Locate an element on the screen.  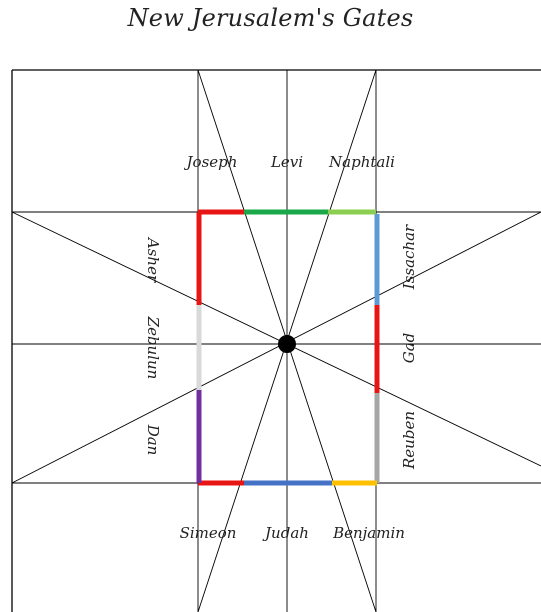
gate-label-west-1: Asher is located at coordinates (153, 259).